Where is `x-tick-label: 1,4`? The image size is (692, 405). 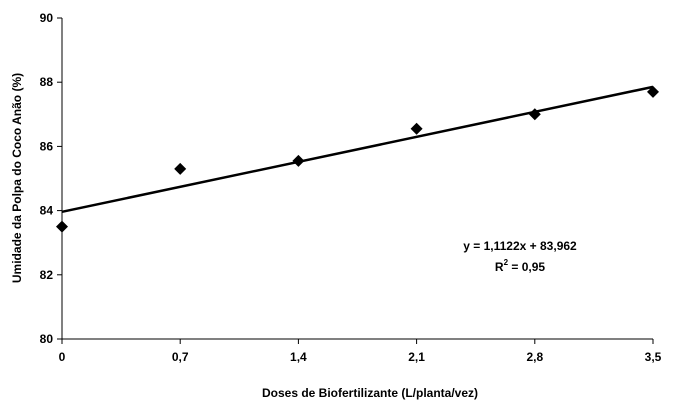
x-tick-label: 1,4 is located at coordinates (298, 357).